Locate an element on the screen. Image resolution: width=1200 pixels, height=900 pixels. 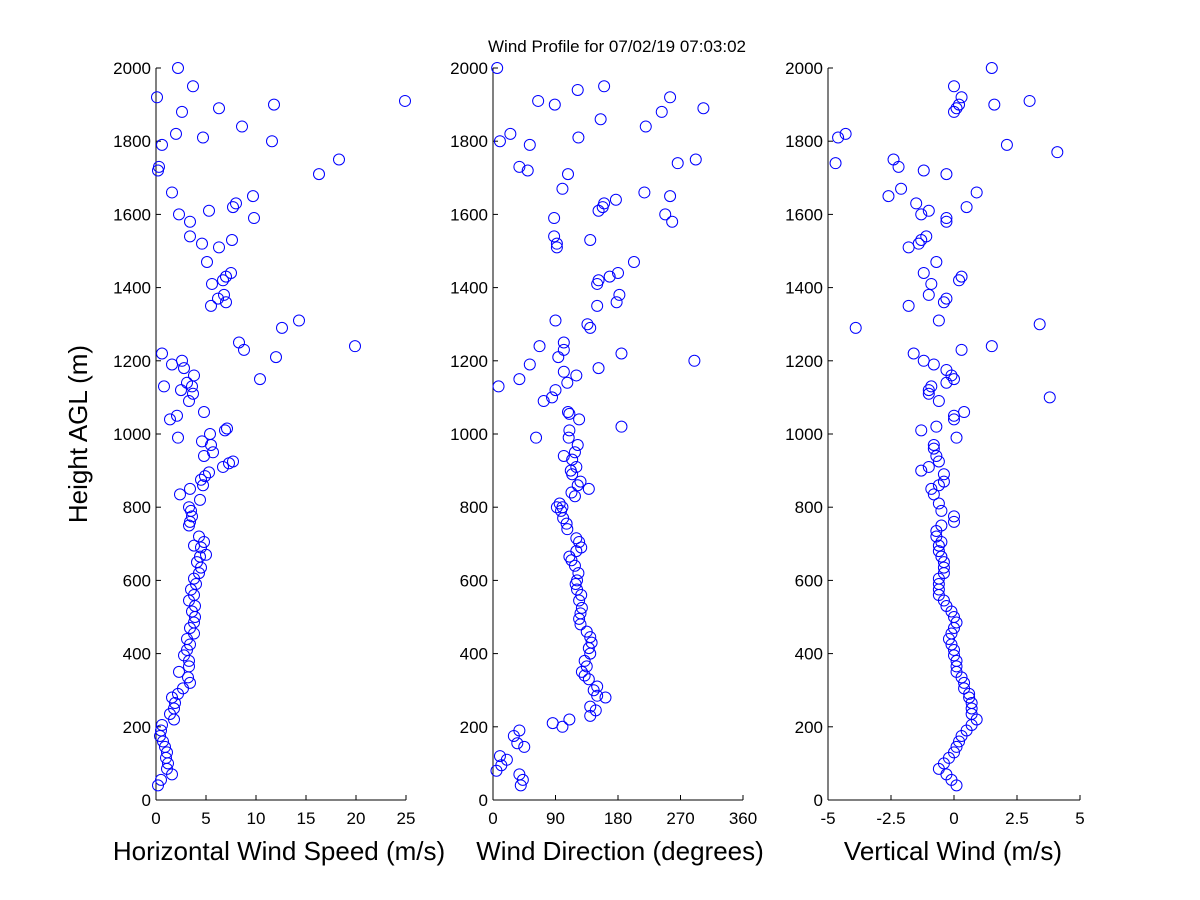
x-axis-label: Horizontal Wind Speed (m/s) is located at coordinates (279, 851).